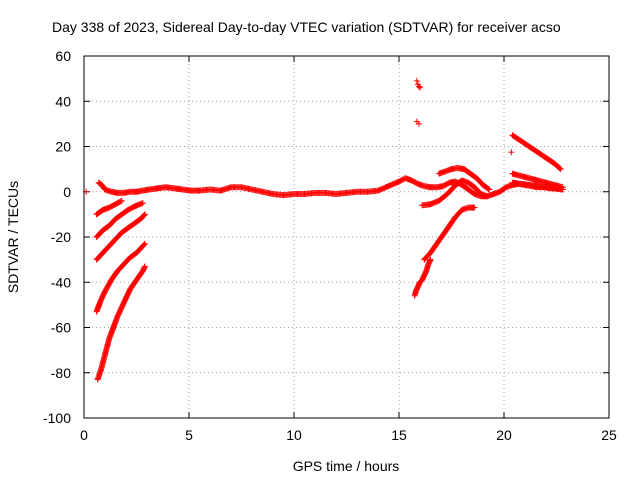 The width and height of the screenshot is (640, 480). Describe the element at coordinates (13, 237) in the screenshot. I see `y-axis-label: SDTVAR / TECUs` at that location.